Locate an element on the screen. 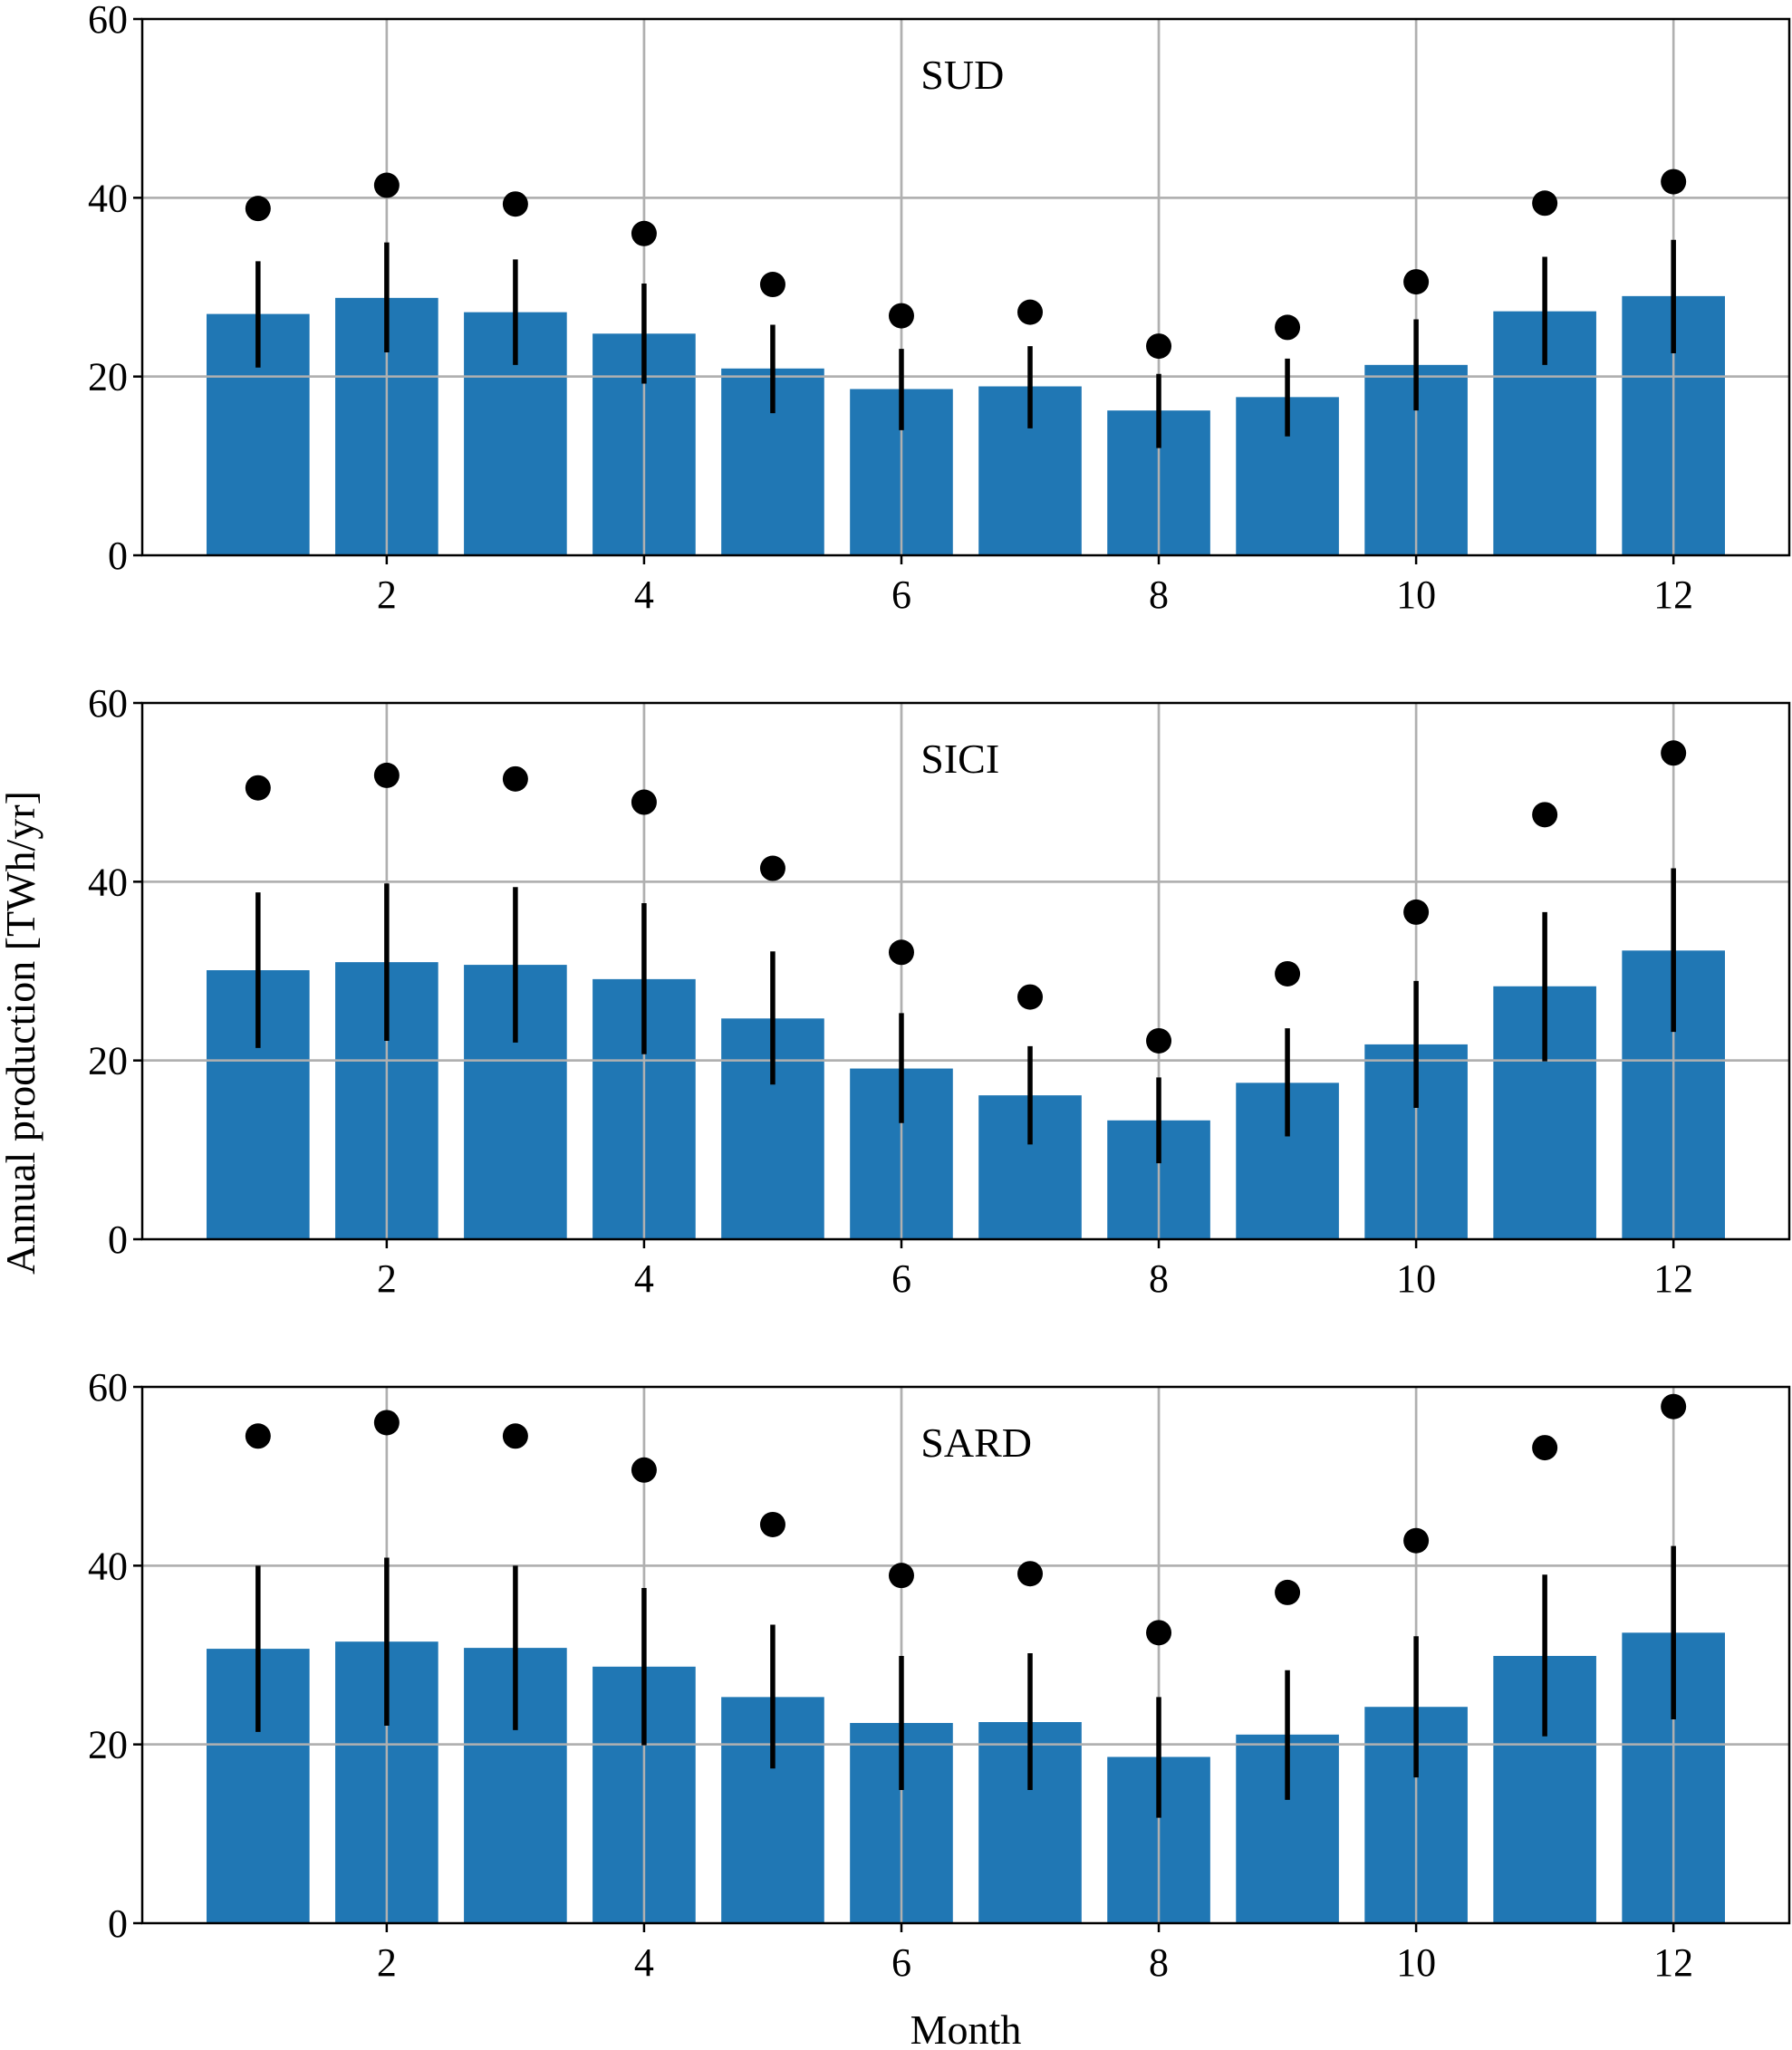  panel-title-sici: SICI is located at coordinates (959, 759).